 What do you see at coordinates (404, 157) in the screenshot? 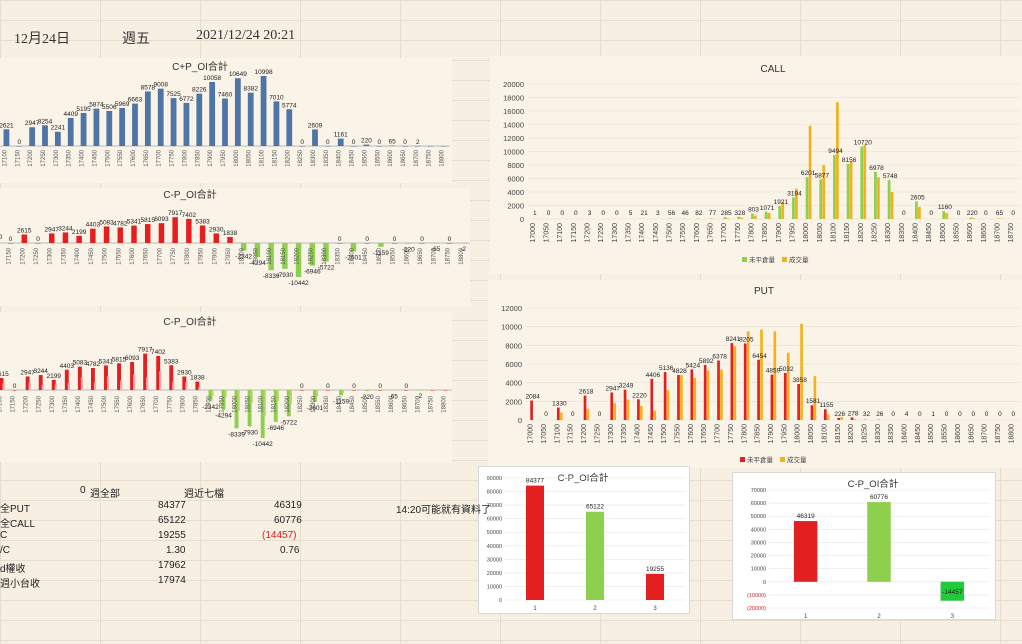
I see `tick-label: 18650` at bounding box center [404, 157].